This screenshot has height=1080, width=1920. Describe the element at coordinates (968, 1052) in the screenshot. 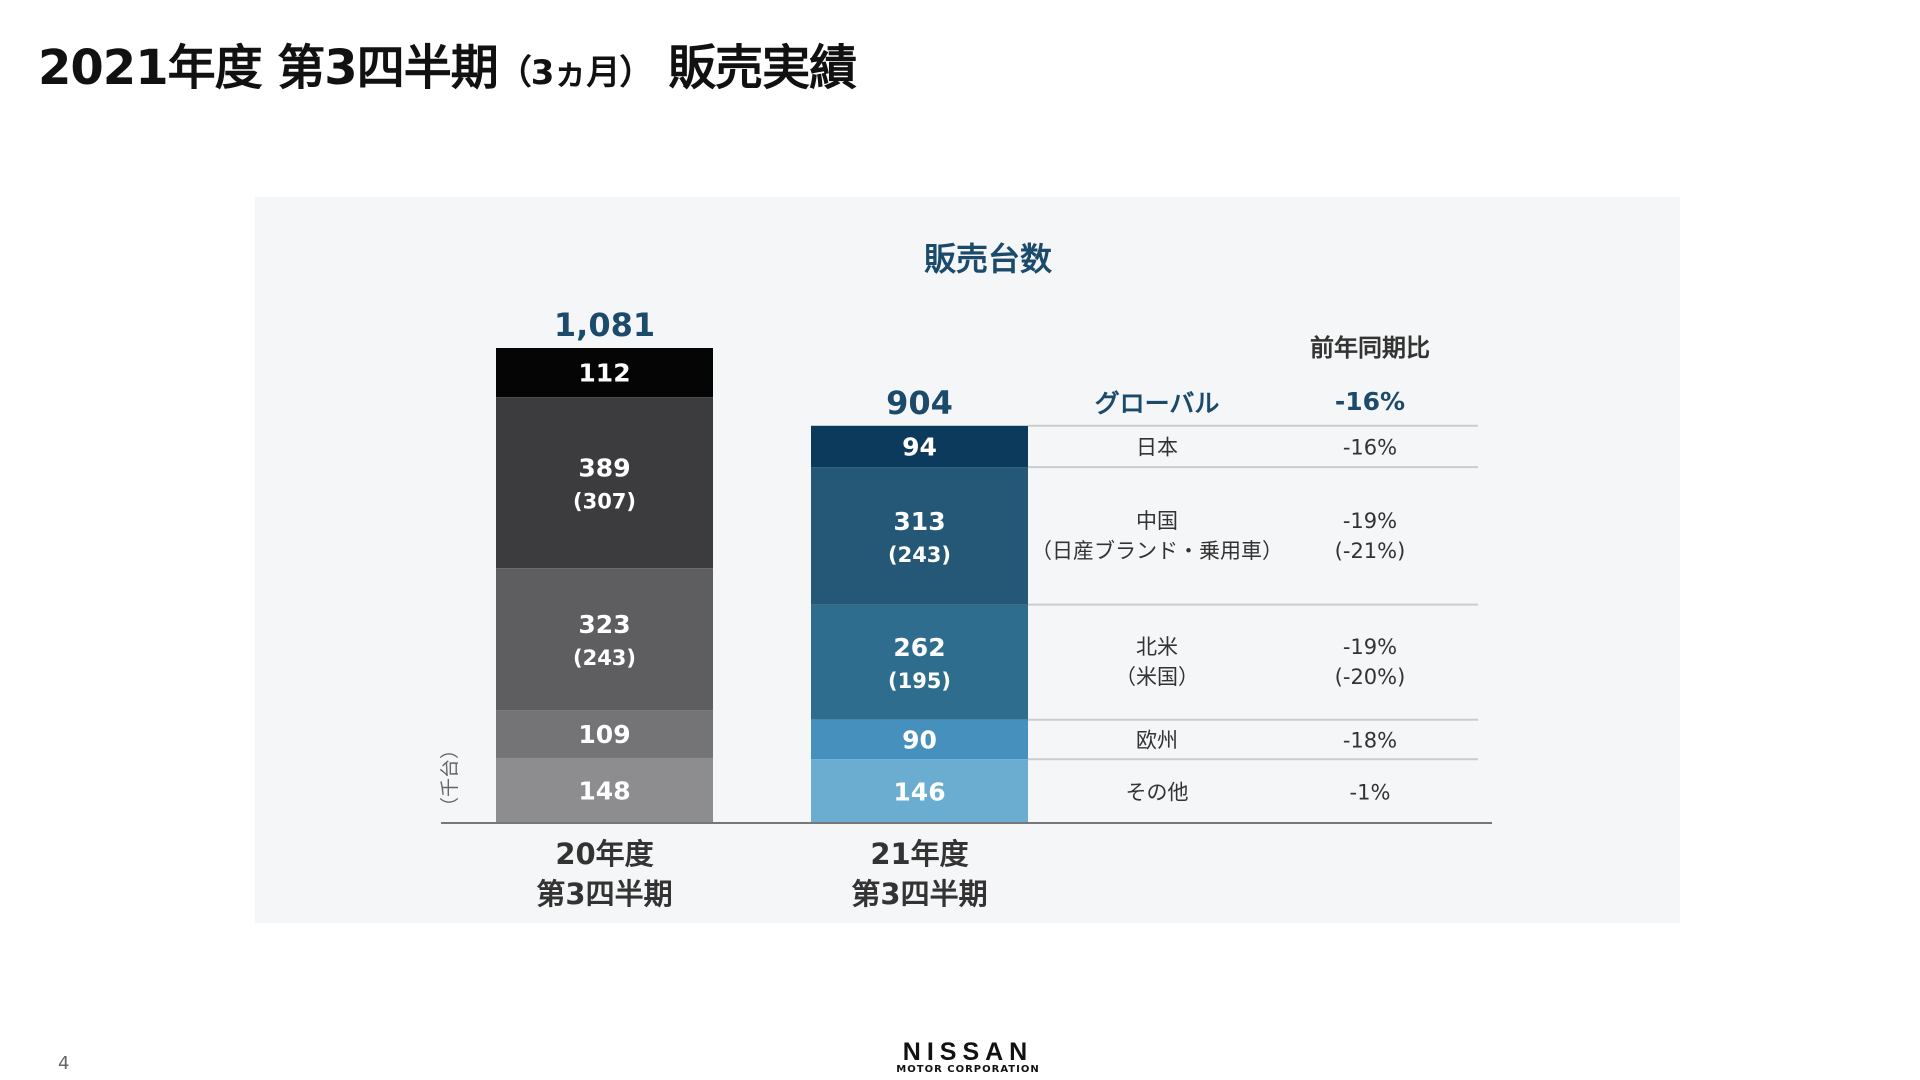

I see `logo-name: NISSAN` at that location.